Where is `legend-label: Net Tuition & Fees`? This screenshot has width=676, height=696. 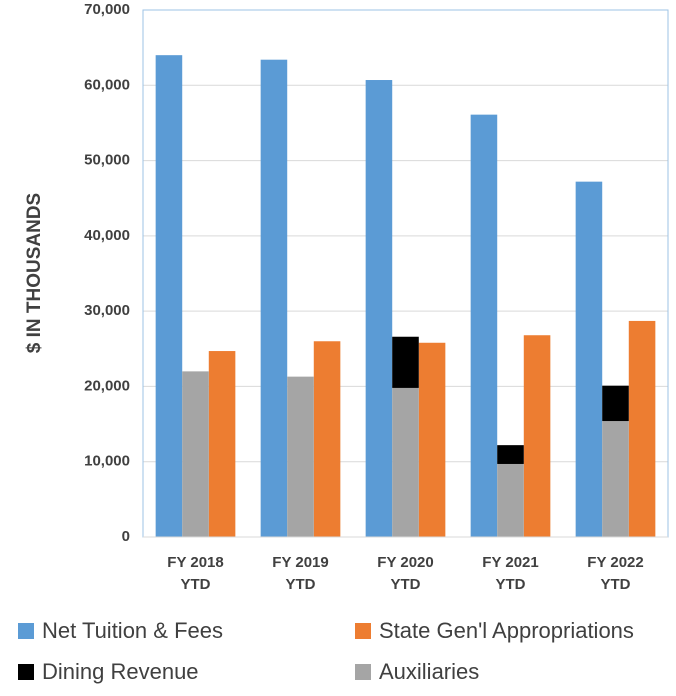
legend-label: Net Tuition & Fees is located at coordinates (132, 630).